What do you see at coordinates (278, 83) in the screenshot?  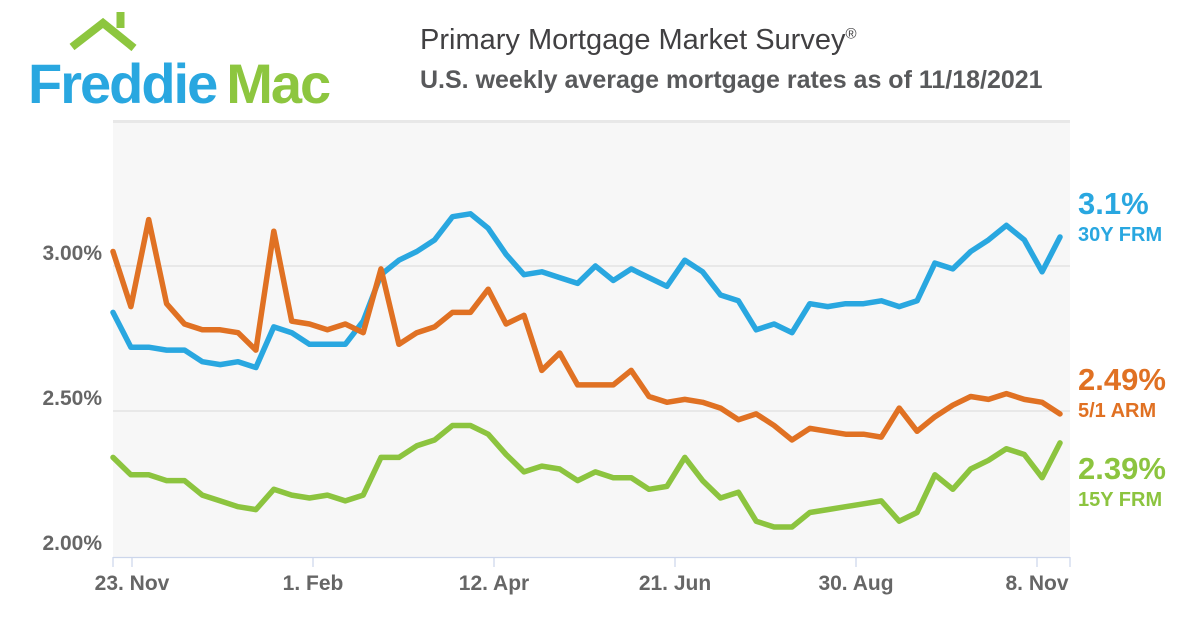 I see `logo-text-mac: Mac` at bounding box center [278, 83].